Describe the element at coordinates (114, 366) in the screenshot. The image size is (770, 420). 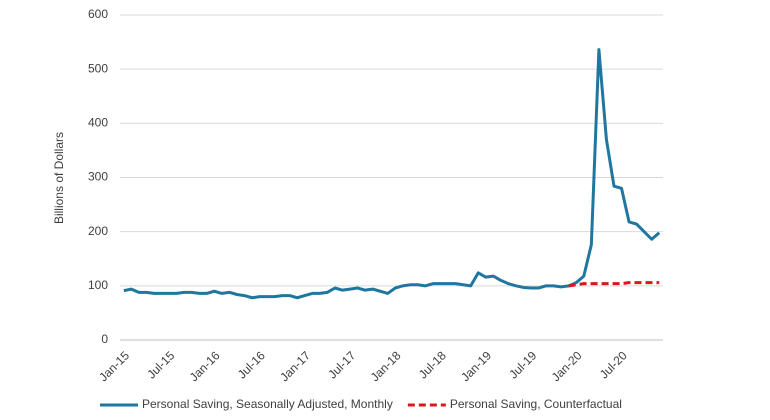
I see `x-tick-label: Jan-15` at that location.